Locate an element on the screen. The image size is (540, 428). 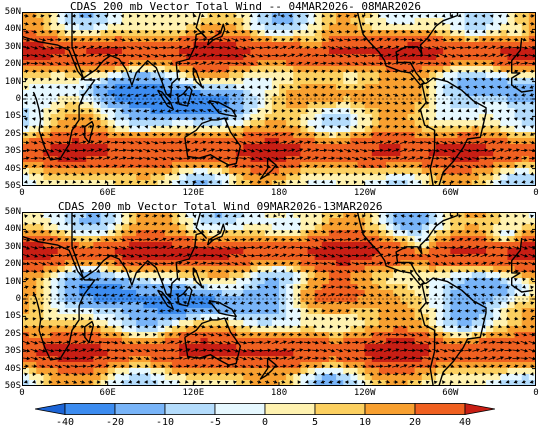
colorbar-label: 40 is located at coordinates (465, 422).